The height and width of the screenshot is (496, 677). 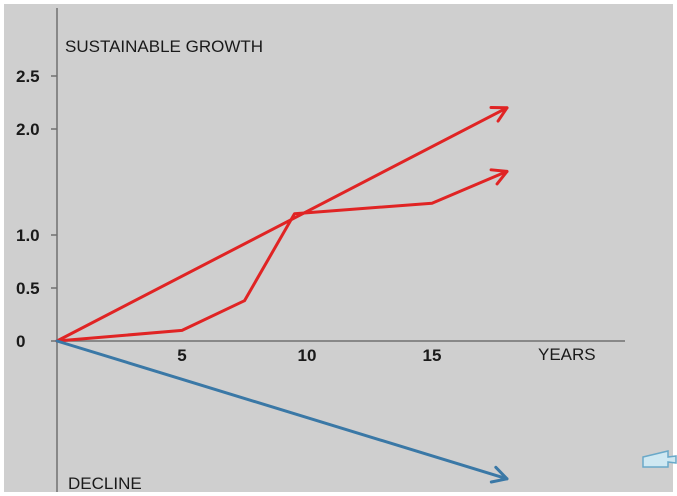 What do you see at coordinates (181, 355) in the screenshot?
I see `x-tick-label: 5` at bounding box center [181, 355].